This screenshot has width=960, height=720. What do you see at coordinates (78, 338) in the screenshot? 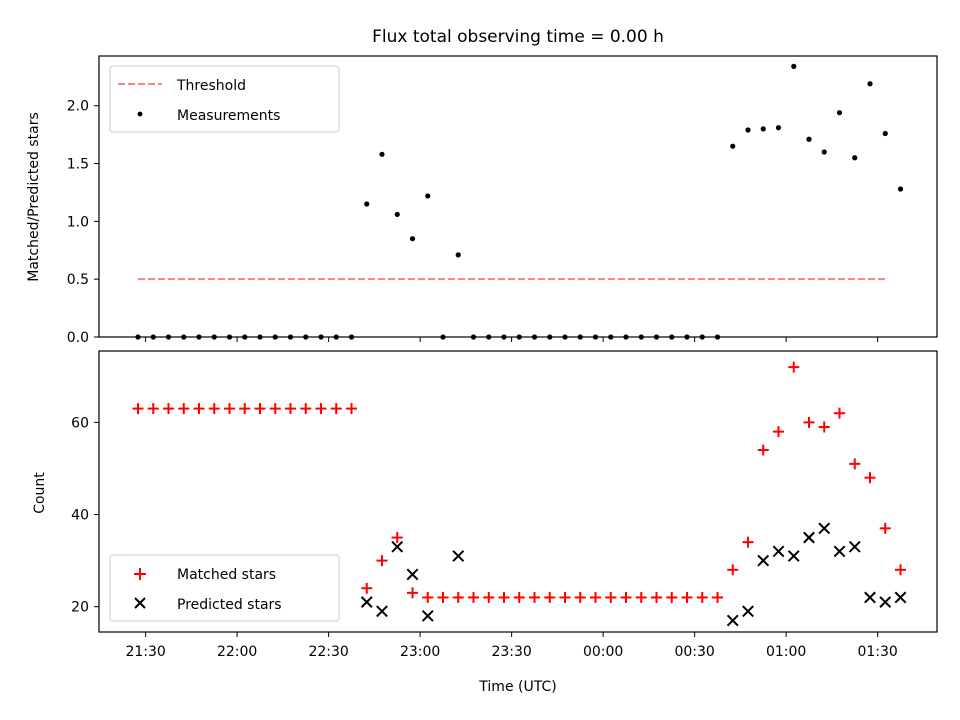
I see `top-y-tick-label: 0.0` at bounding box center [78, 338].